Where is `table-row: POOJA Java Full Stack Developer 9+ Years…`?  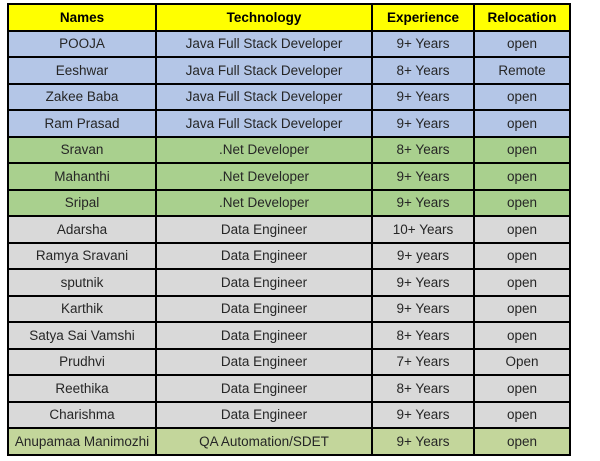 table-row: POOJA Java Full Stack Developer 9+ Years… is located at coordinates (289, 43).